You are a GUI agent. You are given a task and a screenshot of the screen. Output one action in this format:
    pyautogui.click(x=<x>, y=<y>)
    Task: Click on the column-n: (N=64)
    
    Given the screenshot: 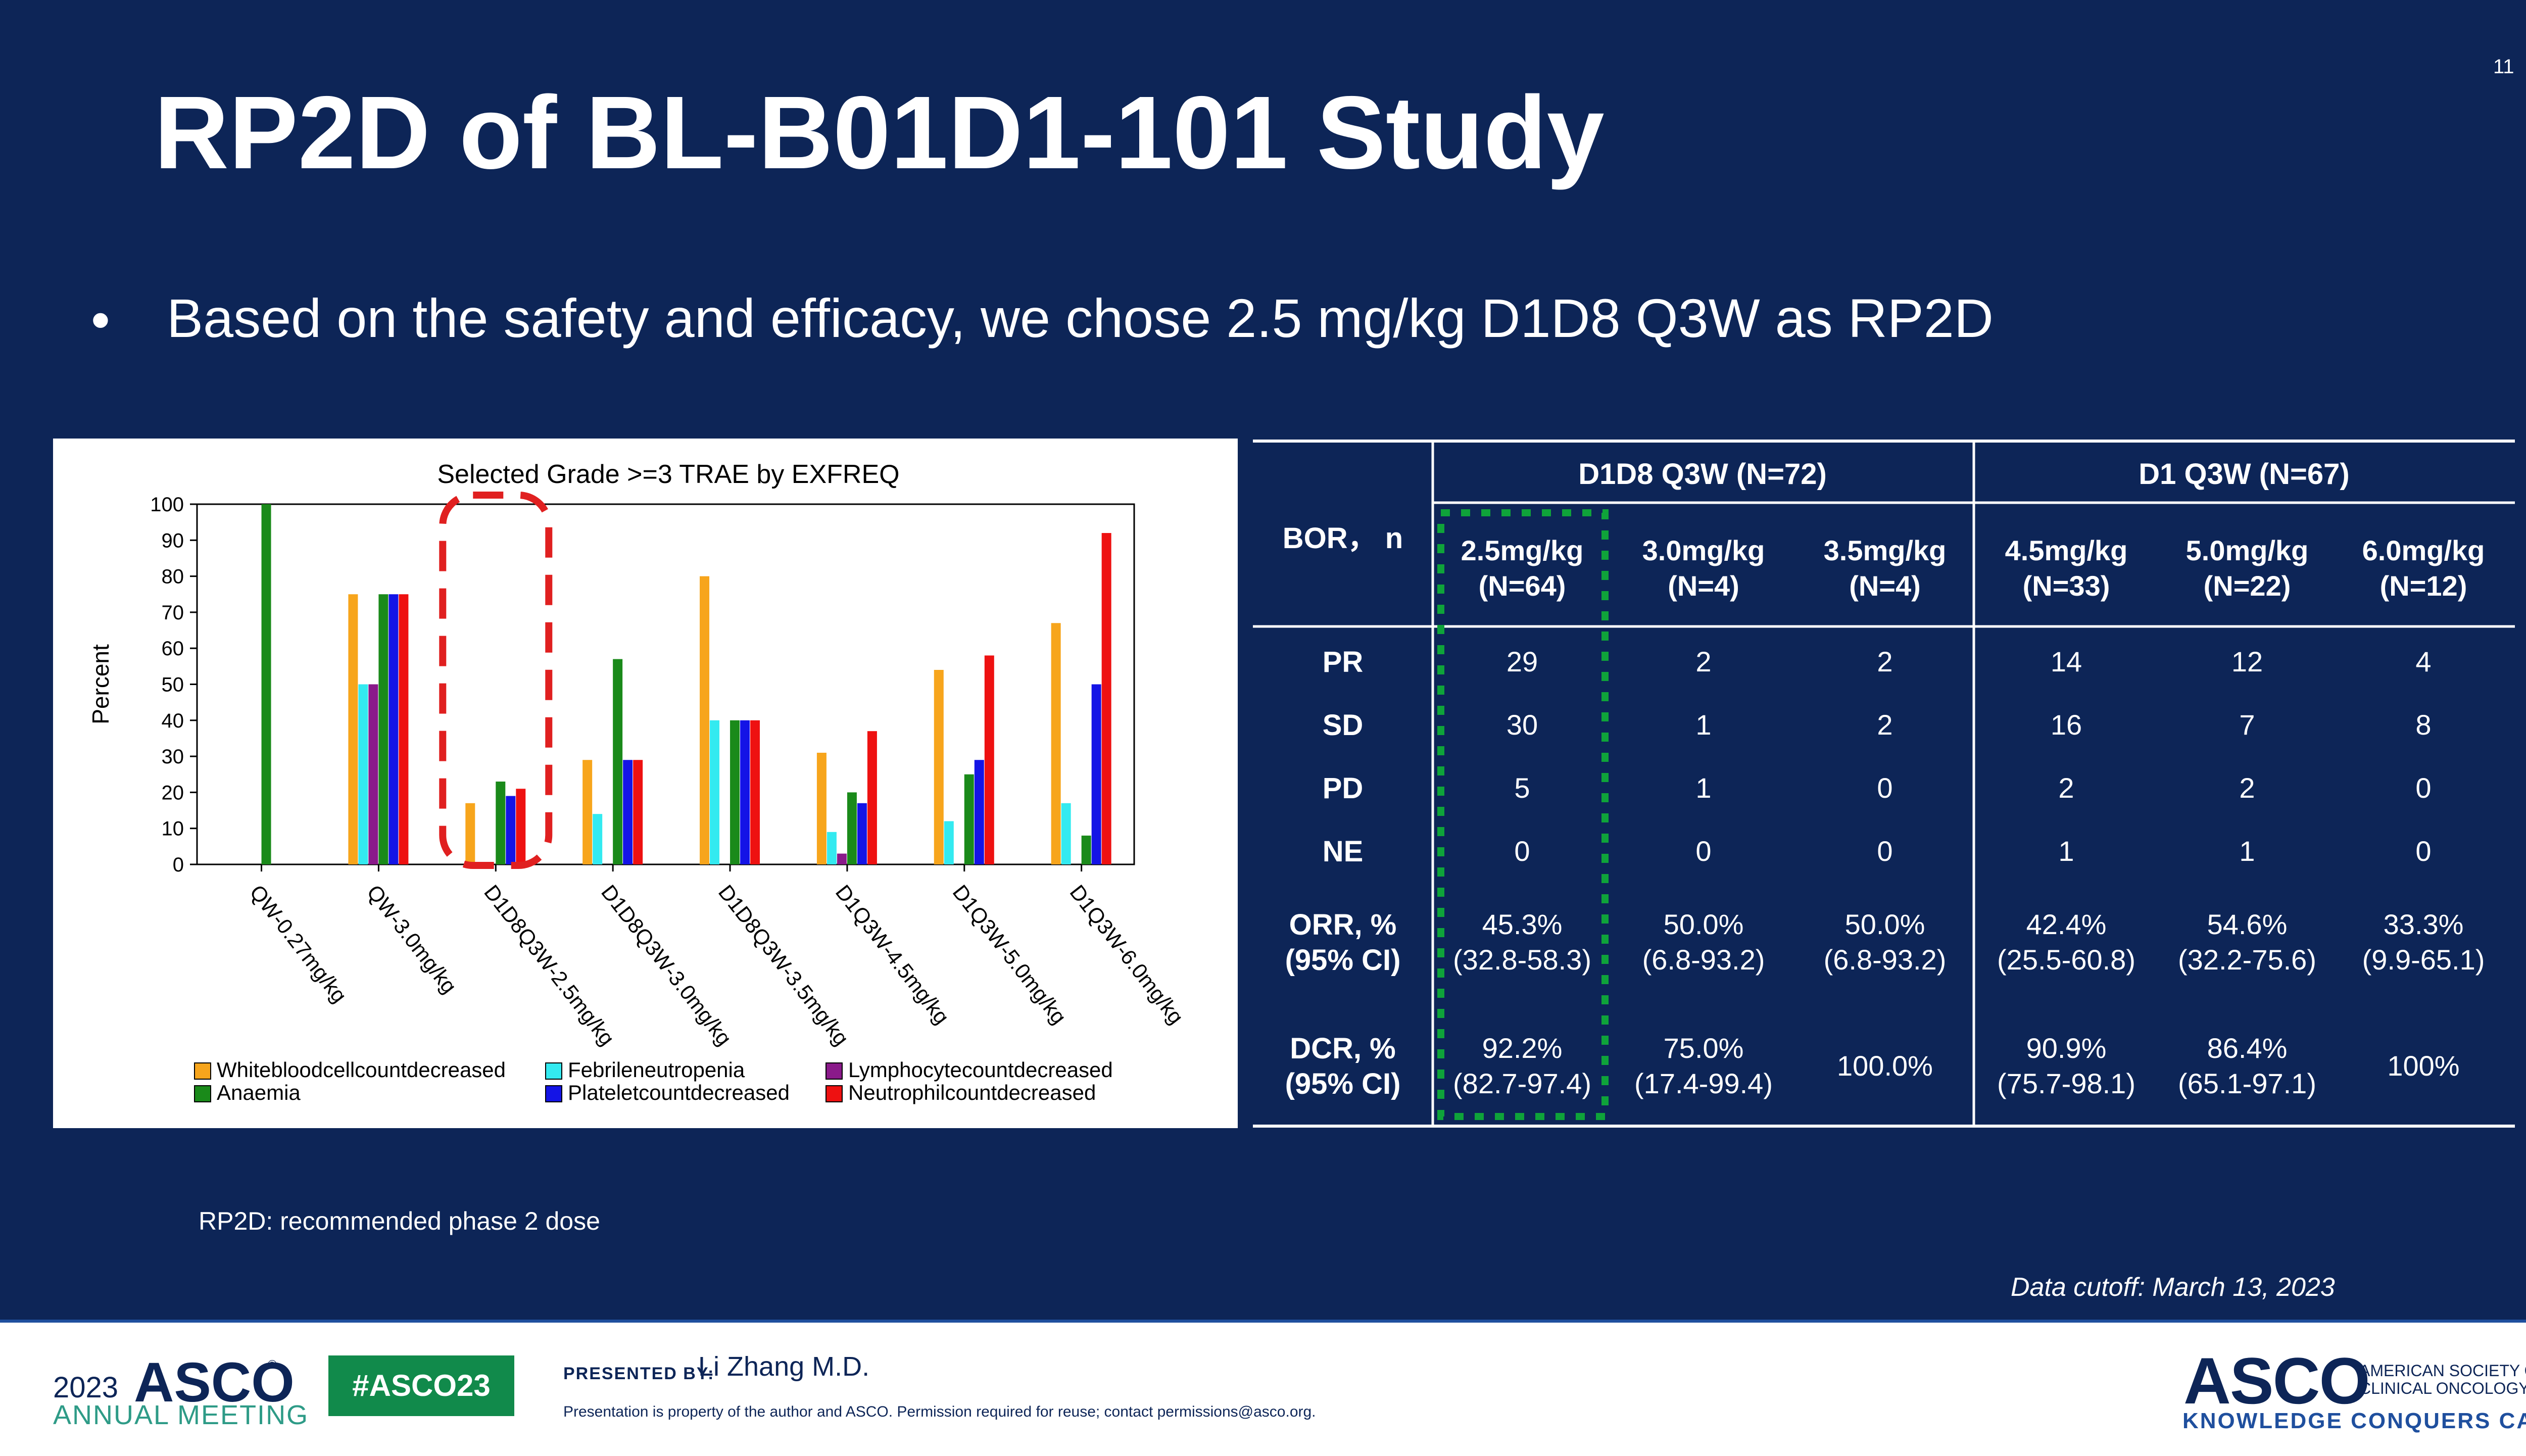 What is the action you would take?
    pyautogui.click(x=1522, y=586)
    